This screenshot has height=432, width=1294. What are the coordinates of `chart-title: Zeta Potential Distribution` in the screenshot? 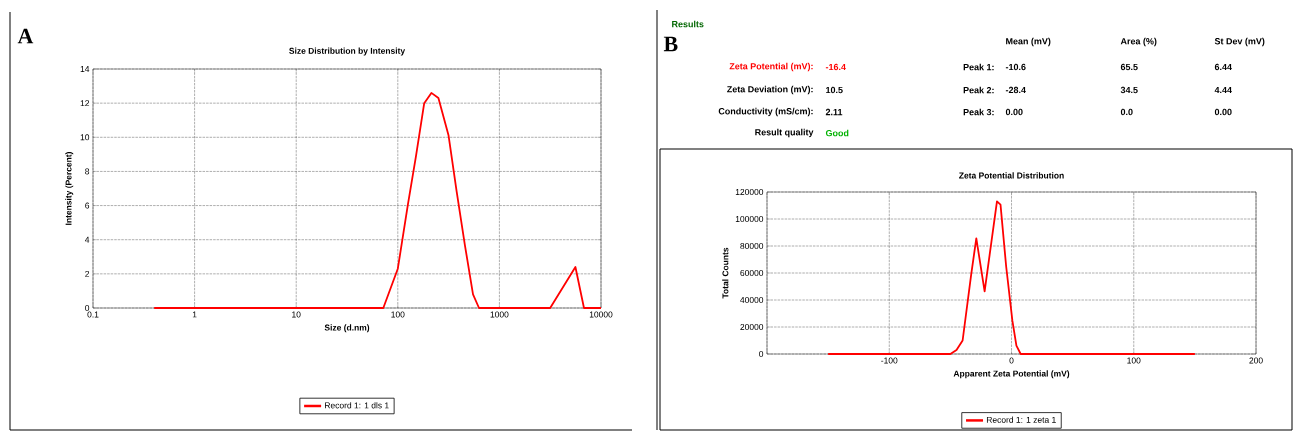 It's located at (1011, 175).